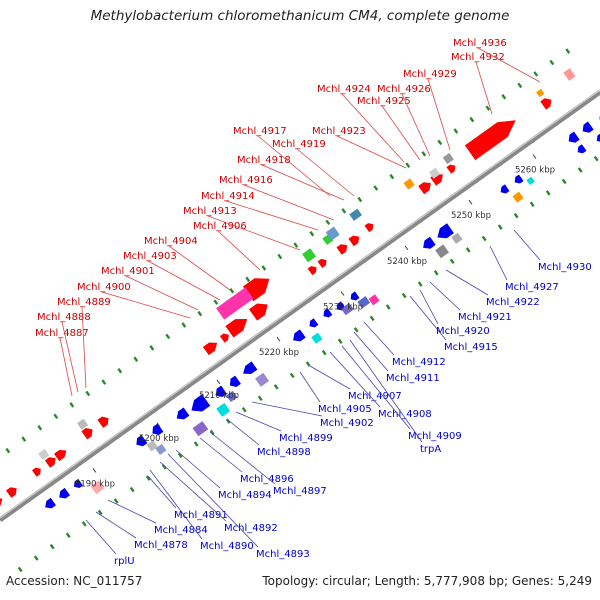 The image size is (600, 600). What do you see at coordinates (299, 144) in the screenshot?
I see `gene-label-forward: Mchl_4919` at bounding box center [299, 144].